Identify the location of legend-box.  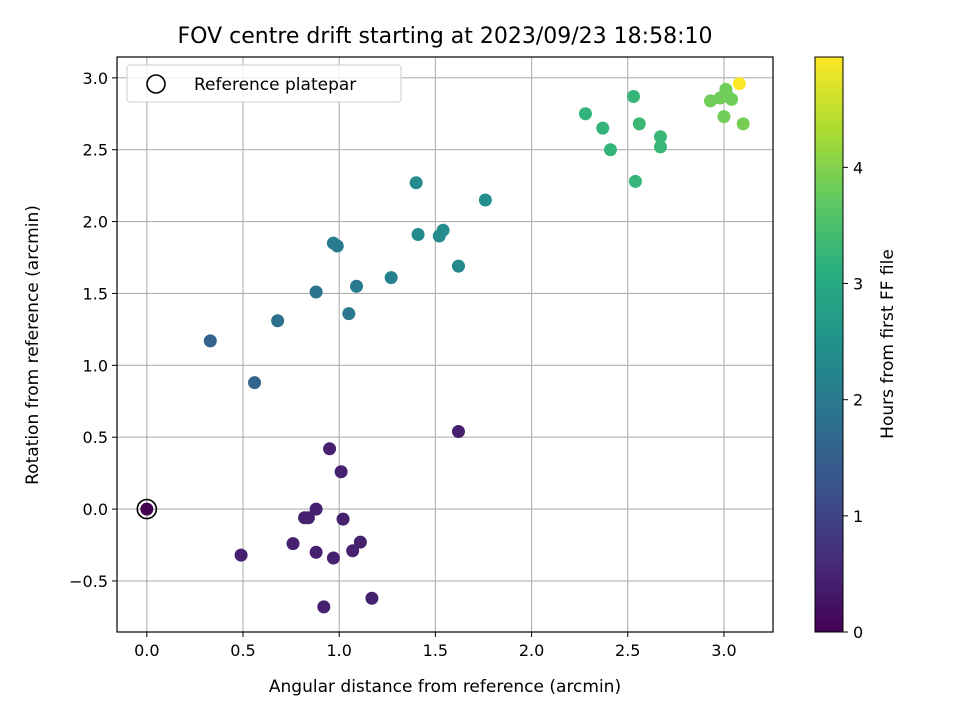
(264, 83).